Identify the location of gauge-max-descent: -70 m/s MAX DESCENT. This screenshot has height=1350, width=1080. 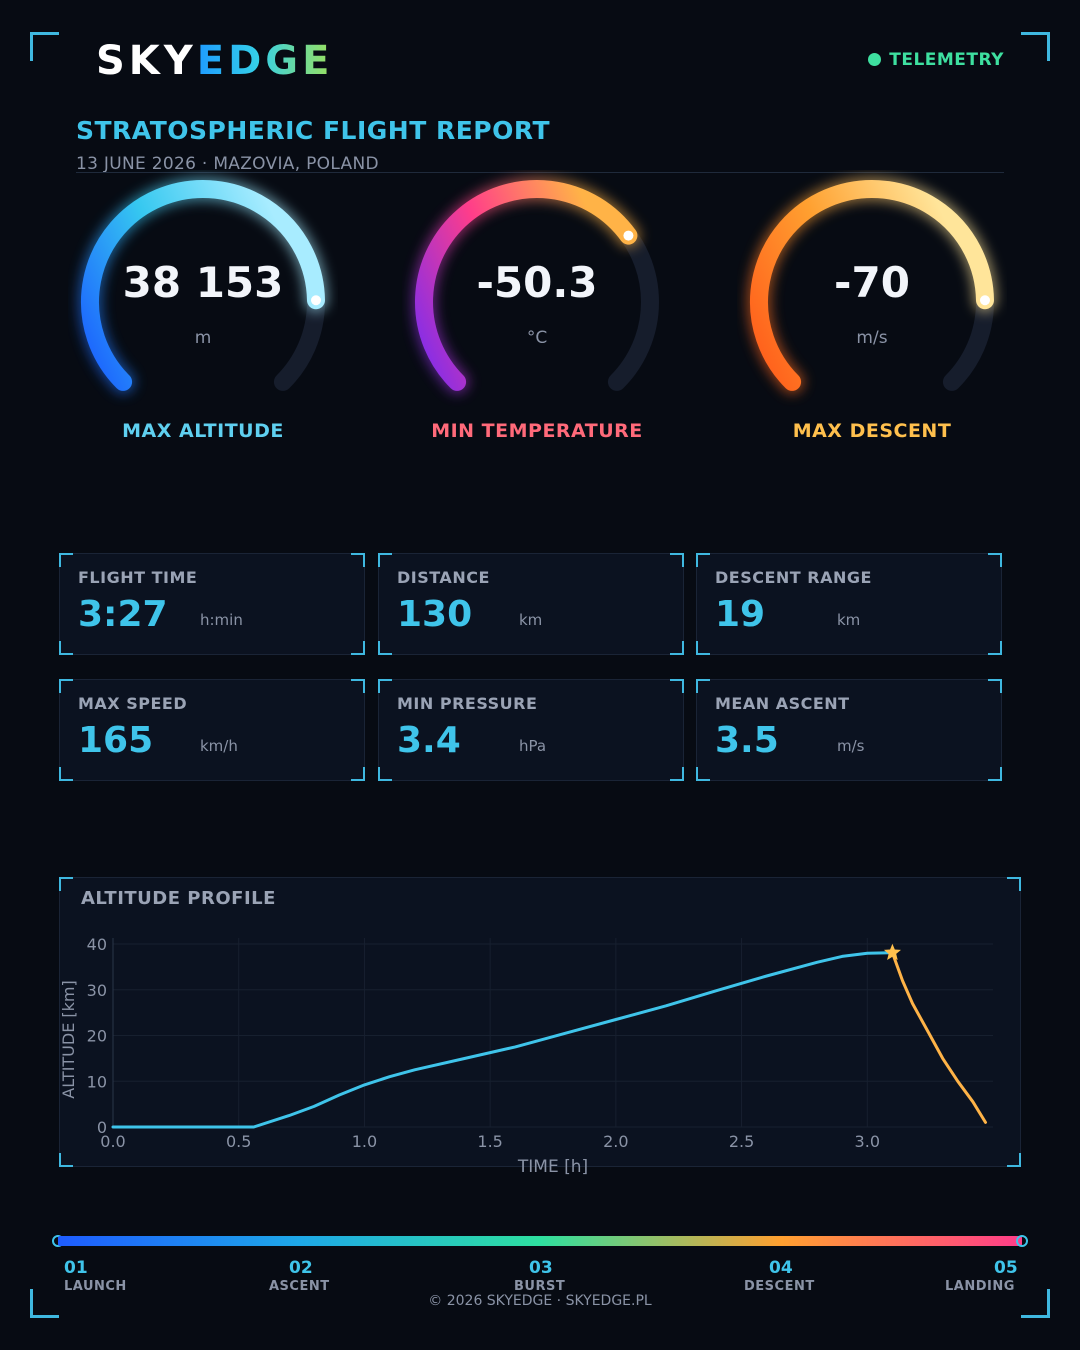
(872, 306).